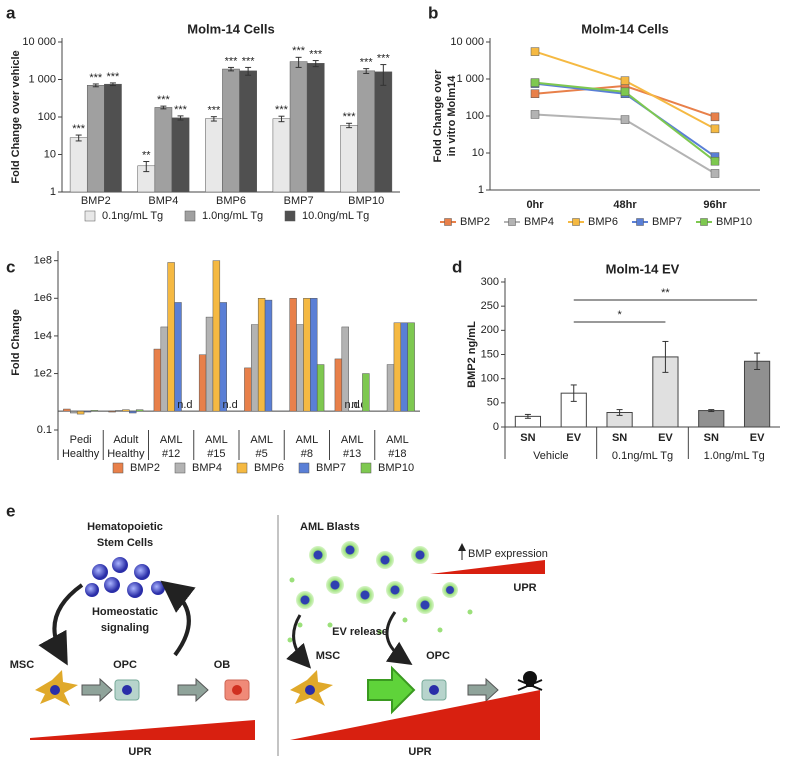  What do you see at coordinates (496, 427) in the screenshot?
I see `y-tick-label: 0` at bounding box center [496, 427].